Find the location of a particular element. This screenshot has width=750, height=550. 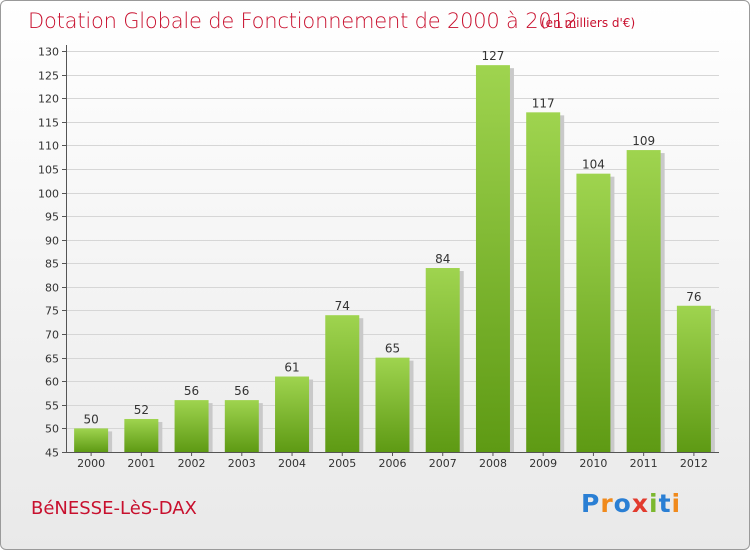

bar-2004 is located at coordinates (292, 414).